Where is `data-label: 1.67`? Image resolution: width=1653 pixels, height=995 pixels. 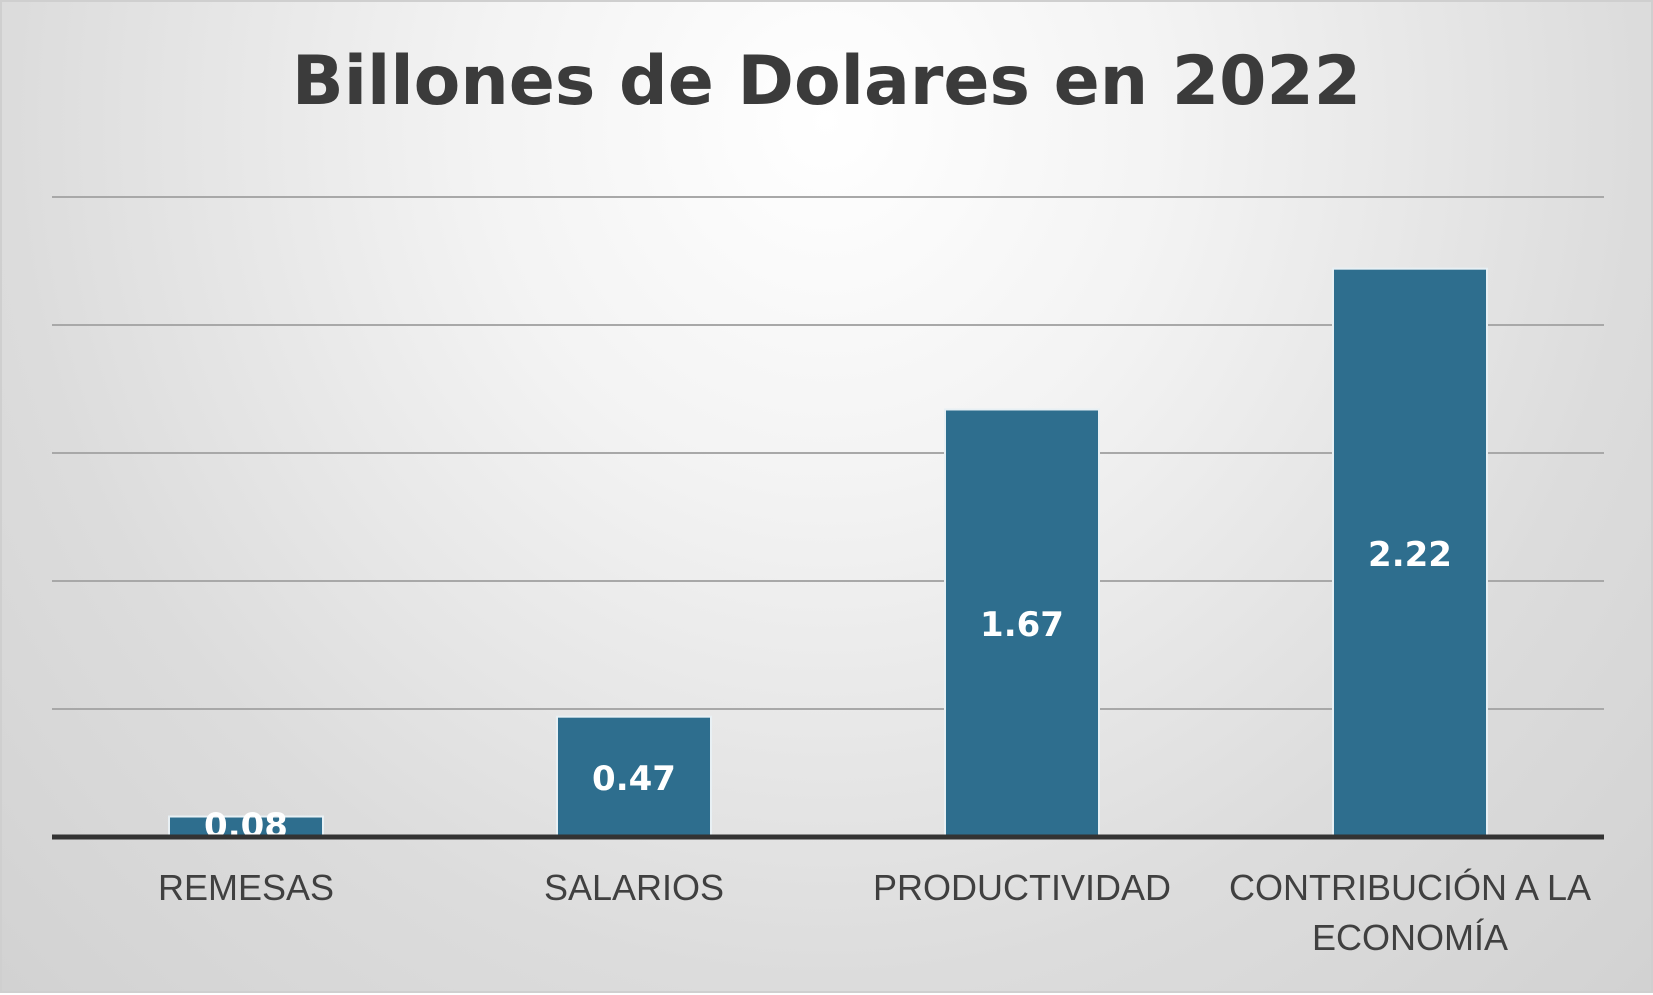 data-label: 1.67 is located at coordinates (1022, 625).